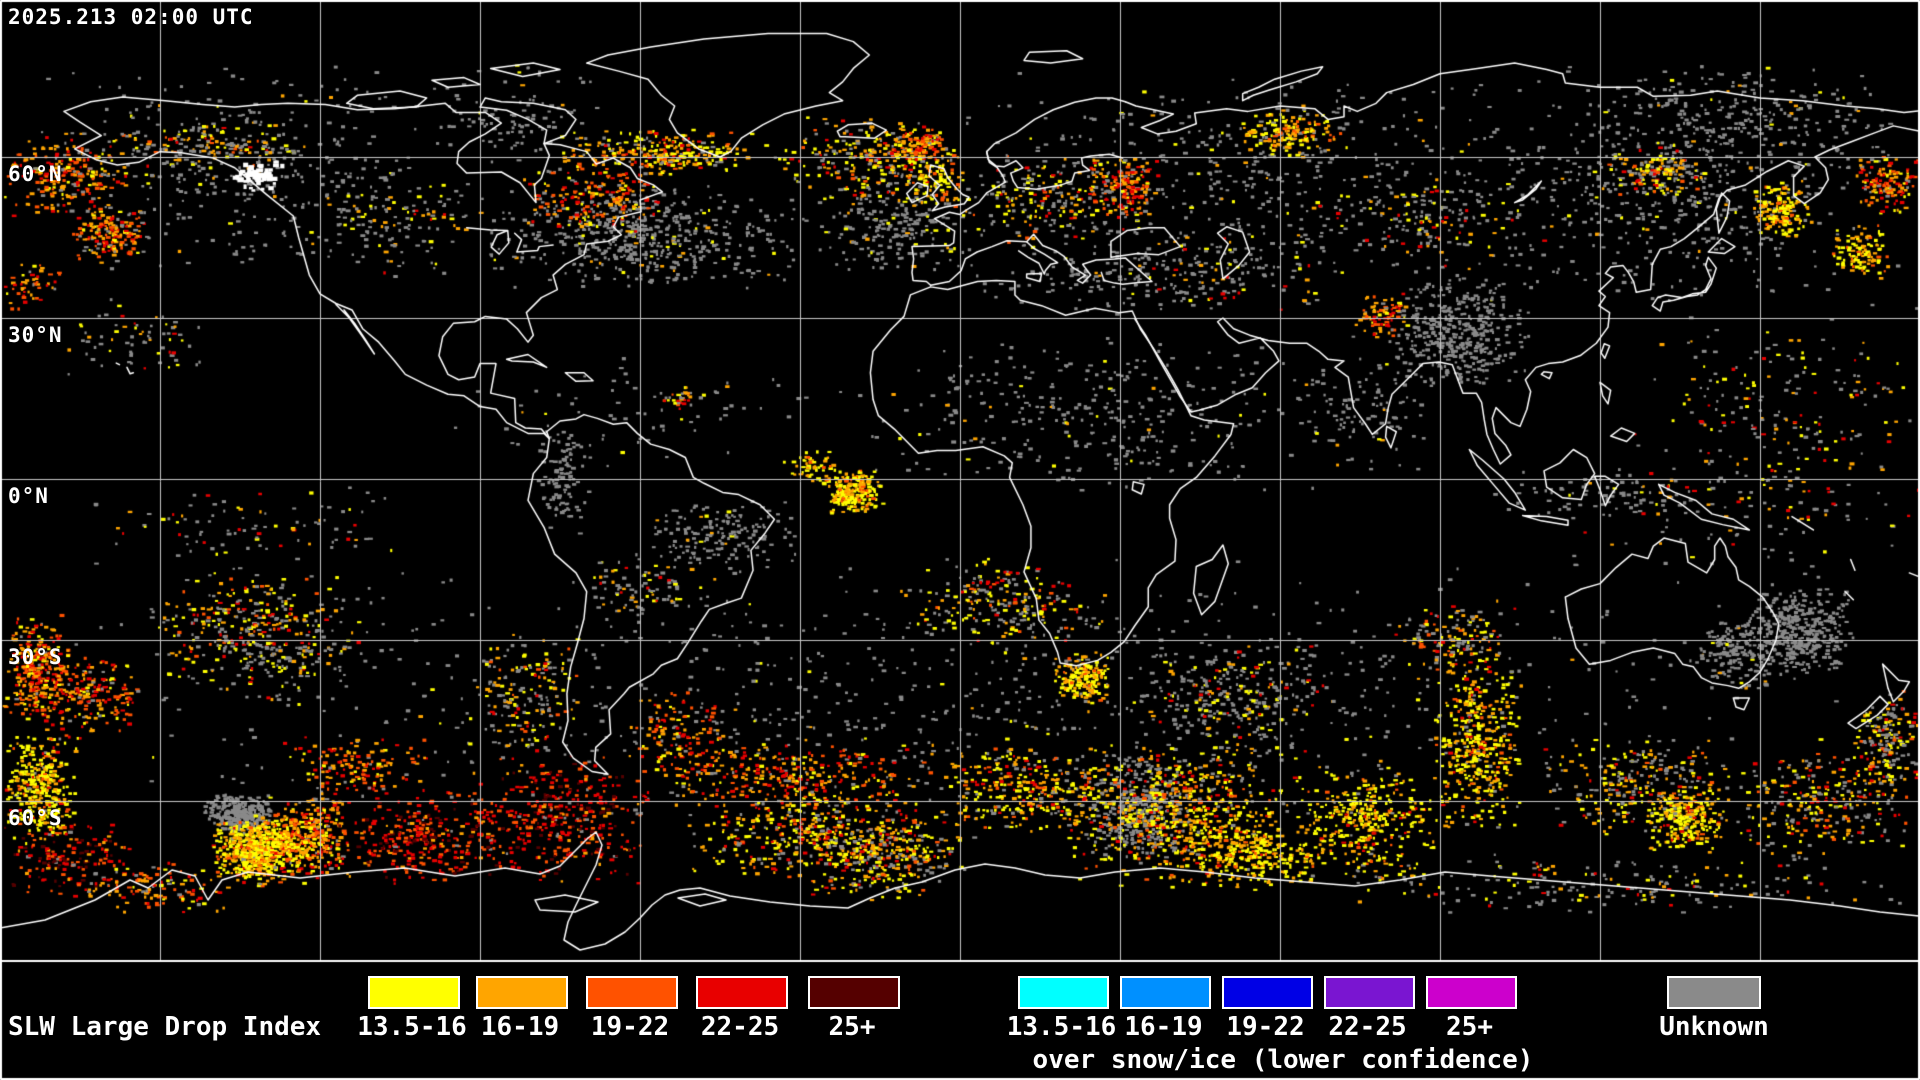 The image size is (1920, 1080). What do you see at coordinates (1265, 1027) in the screenshot?
I see `legend-label-cool-2: 19-22` at bounding box center [1265, 1027].